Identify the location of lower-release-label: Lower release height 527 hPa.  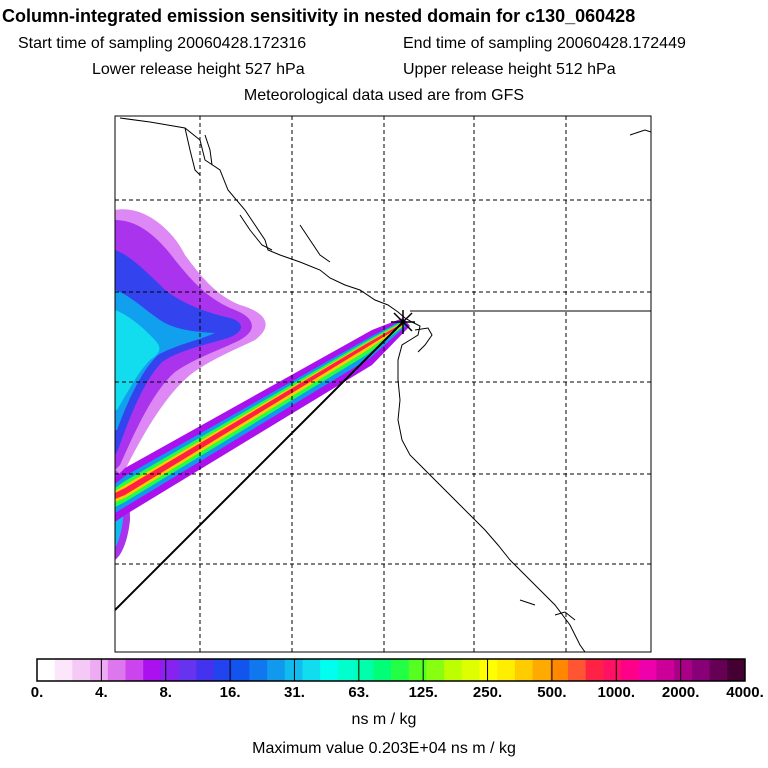
(198, 69).